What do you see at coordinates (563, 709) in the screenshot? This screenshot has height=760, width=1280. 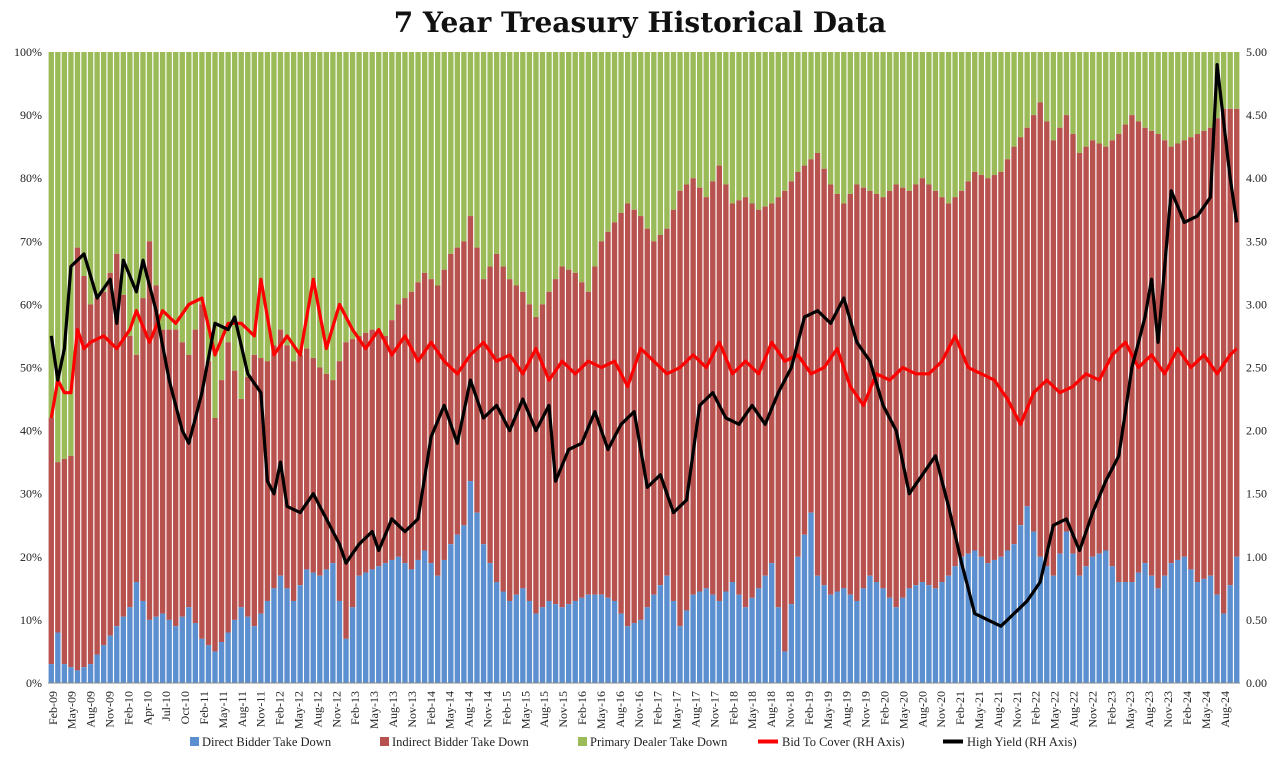 I see `x-tick-label: Nov-15` at bounding box center [563, 709].